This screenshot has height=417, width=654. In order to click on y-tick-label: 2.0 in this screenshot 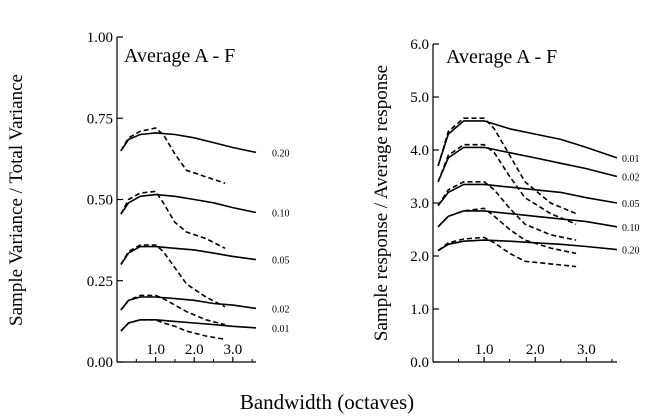, I will do `click(419, 257)`.